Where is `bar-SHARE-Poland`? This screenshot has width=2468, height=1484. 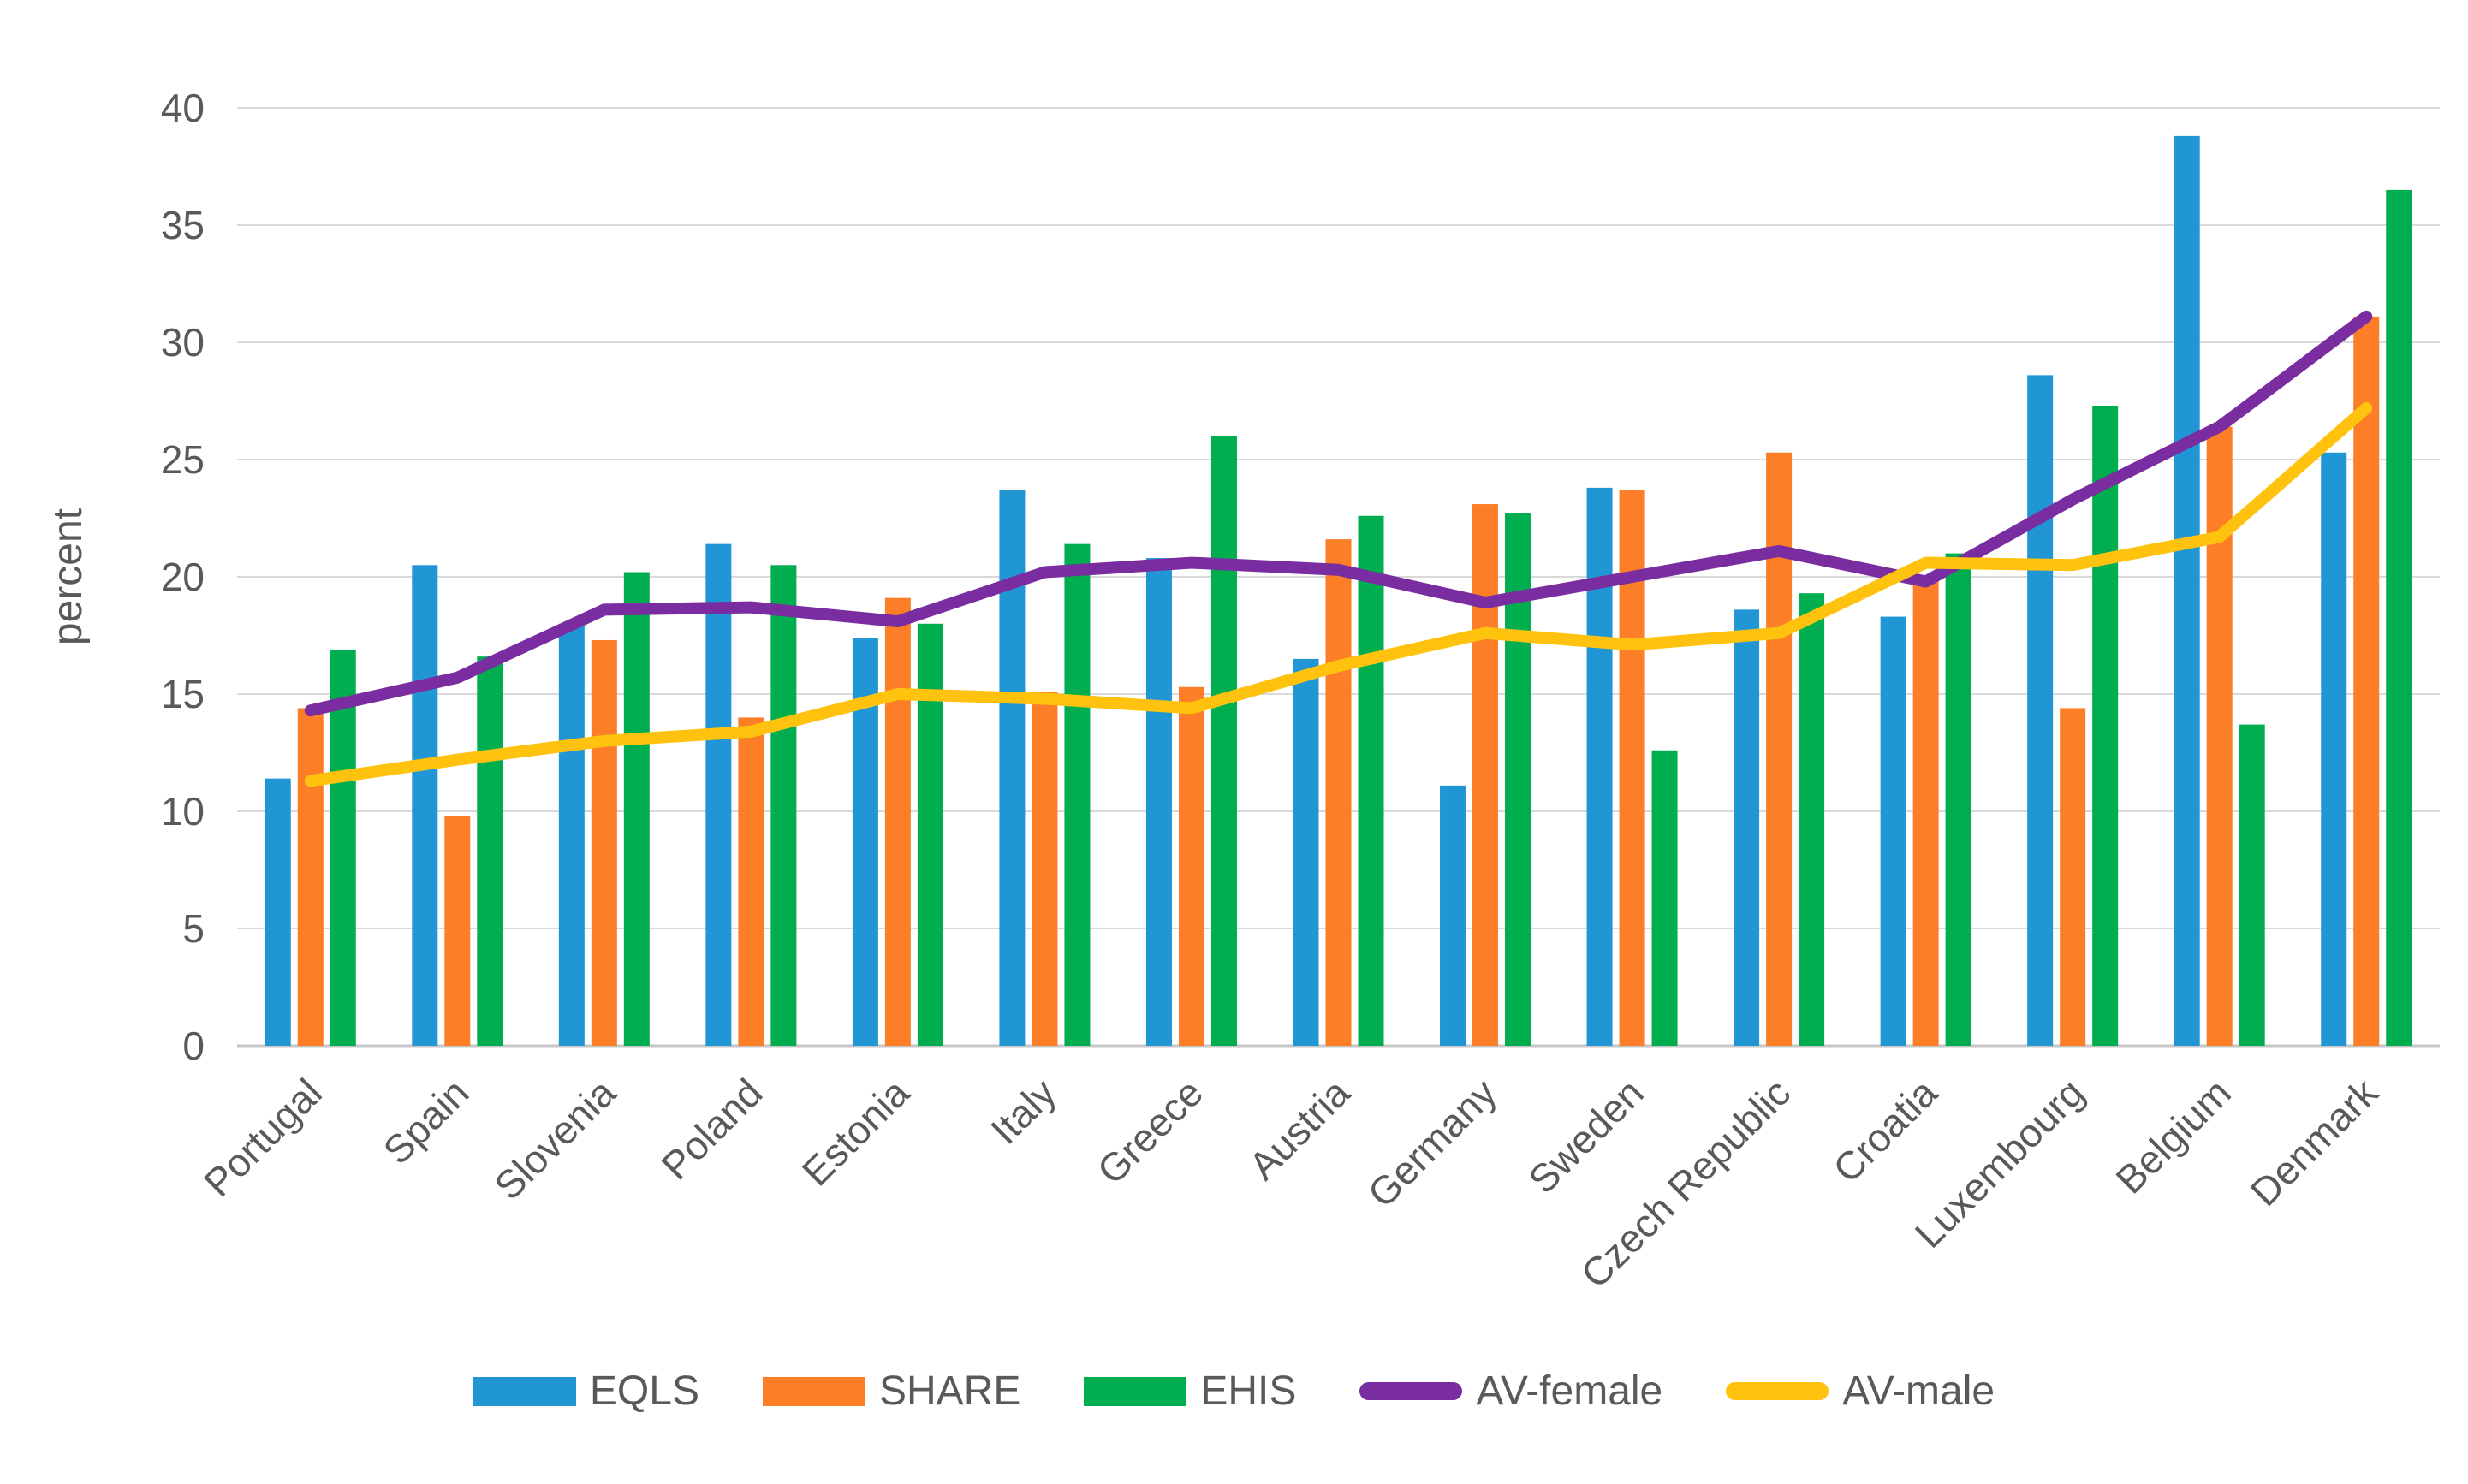
bar-SHARE-Poland is located at coordinates (751, 882).